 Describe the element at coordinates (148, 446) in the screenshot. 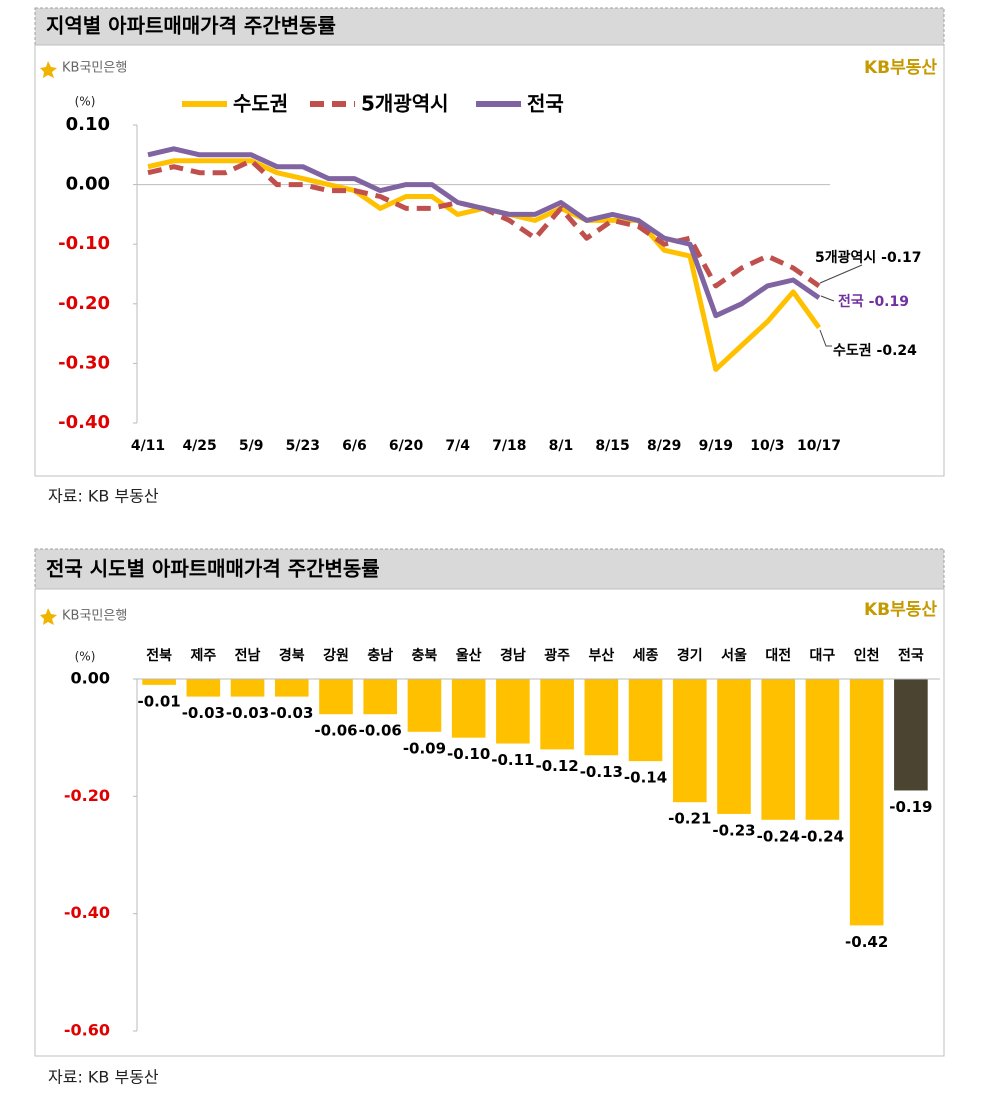

I see `x-tick-label: 4/11` at that location.